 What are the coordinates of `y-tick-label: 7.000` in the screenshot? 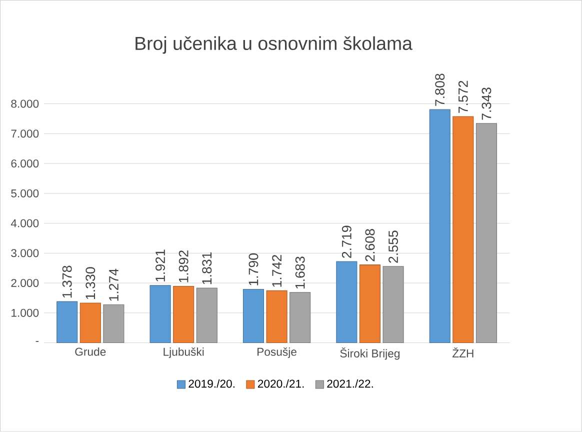 It's located at (25, 134).